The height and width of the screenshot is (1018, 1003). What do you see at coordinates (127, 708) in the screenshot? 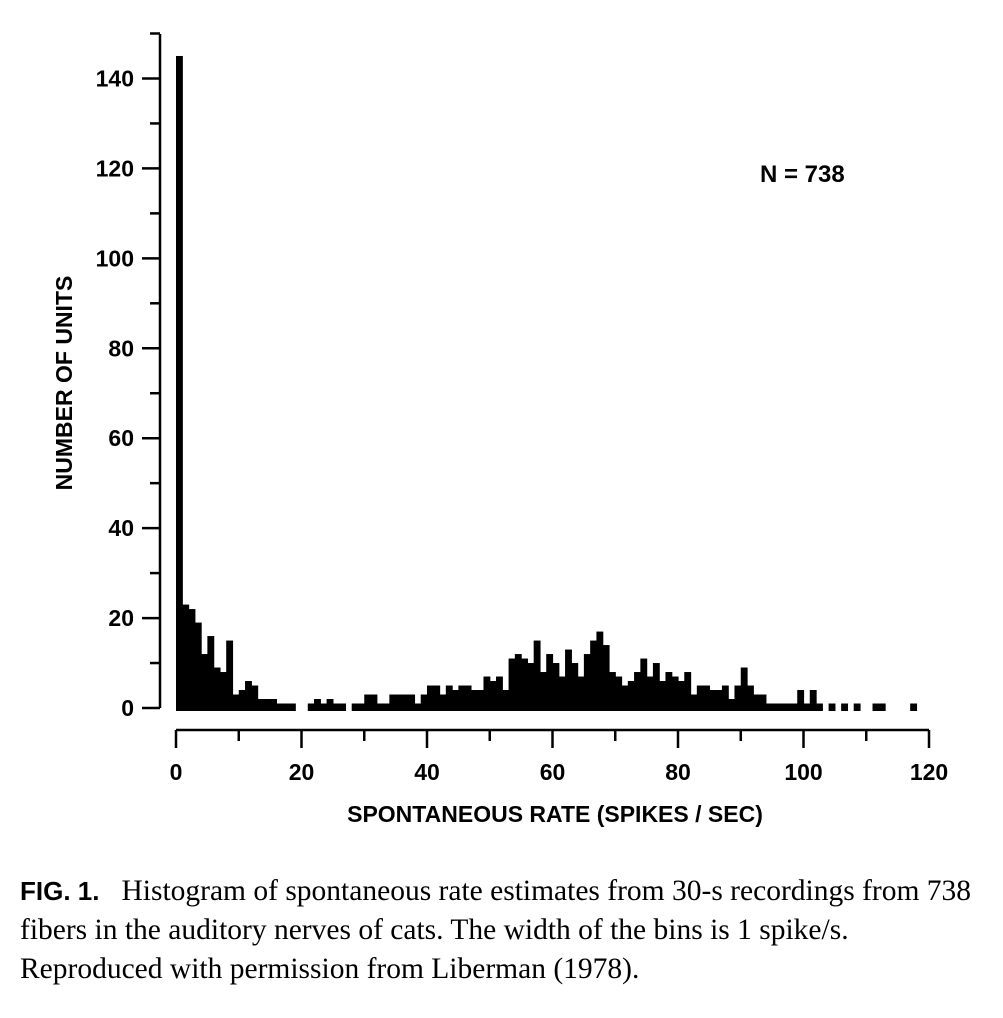
I see `y-tick-label: 0` at bounding box center [127, 708].